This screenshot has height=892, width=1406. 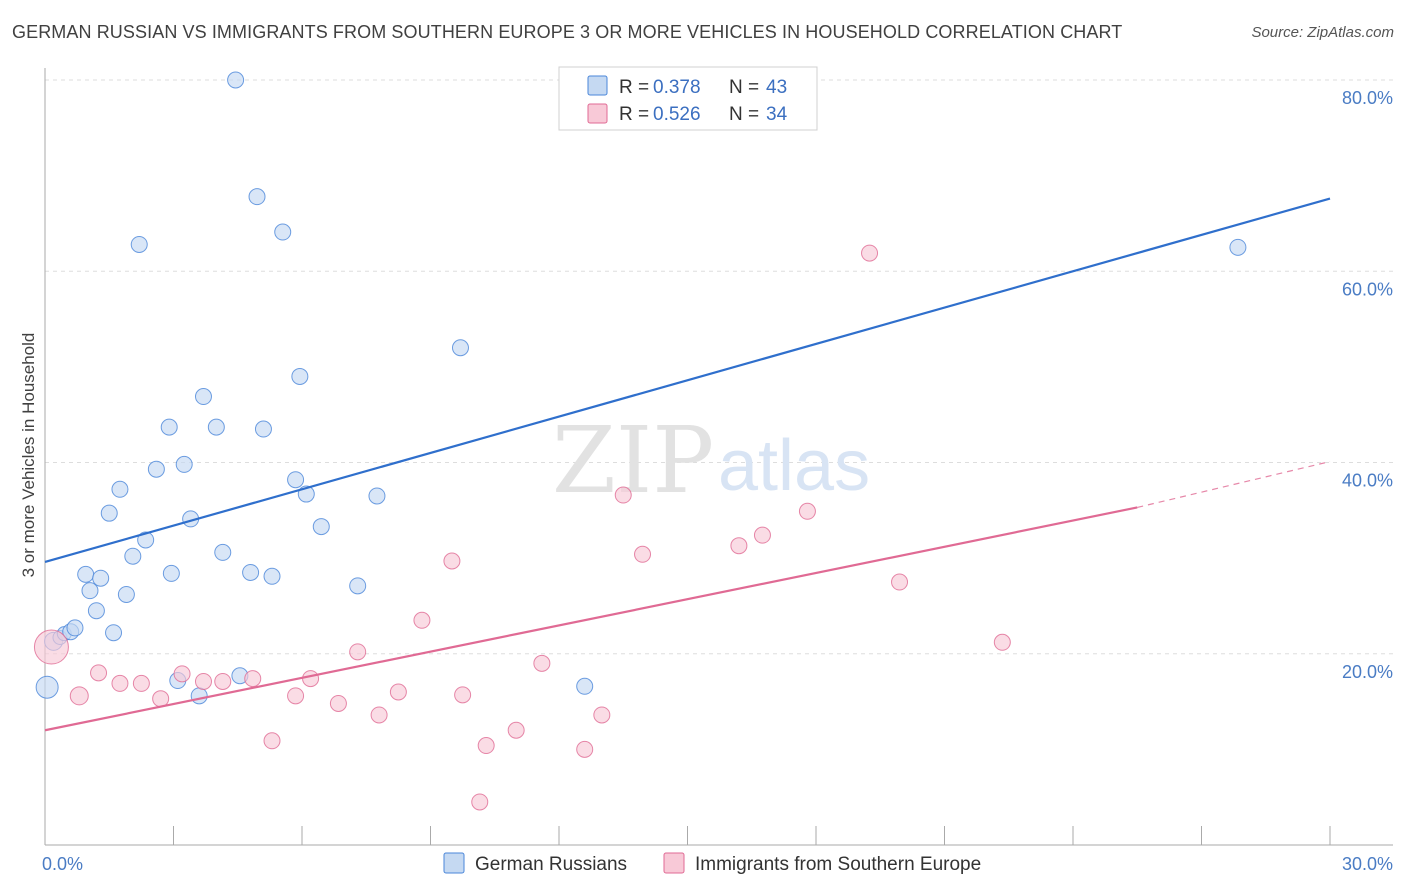 I want to click on y-axis-label: 3 or more Vehicles in Household, so click(x=28, y=455).